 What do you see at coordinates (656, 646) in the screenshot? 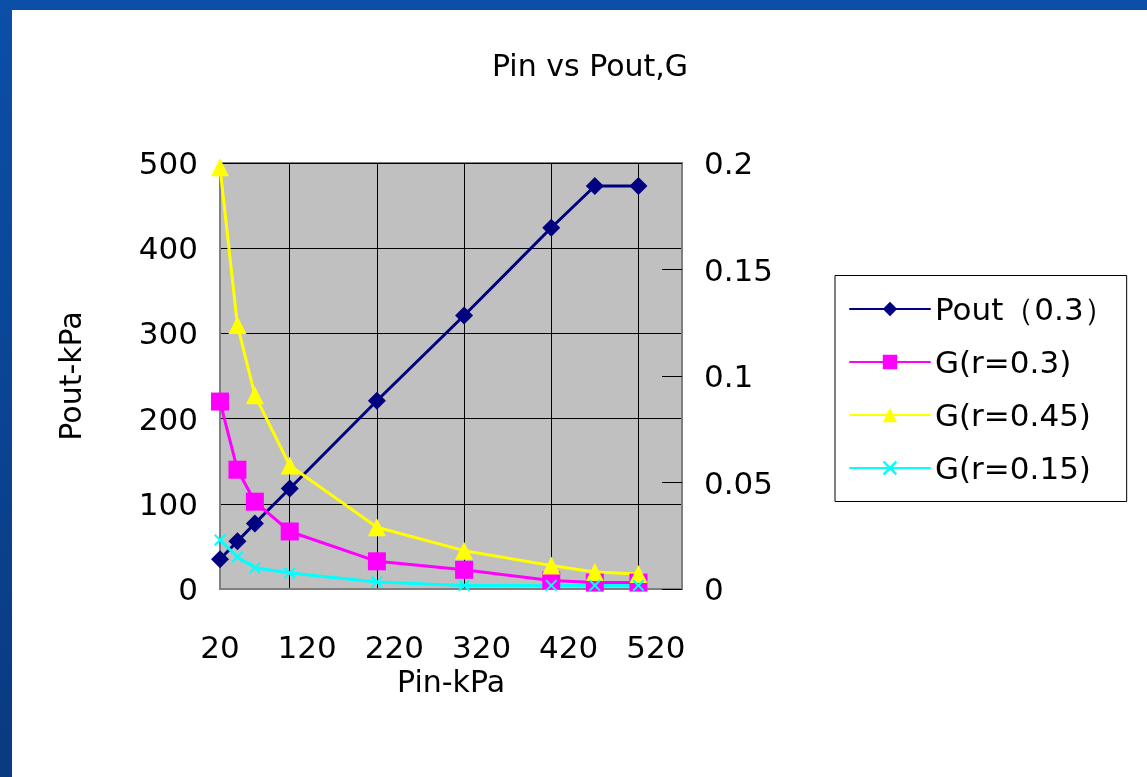
I see `x-tick-label: 520` at bounding box center [656, 646].